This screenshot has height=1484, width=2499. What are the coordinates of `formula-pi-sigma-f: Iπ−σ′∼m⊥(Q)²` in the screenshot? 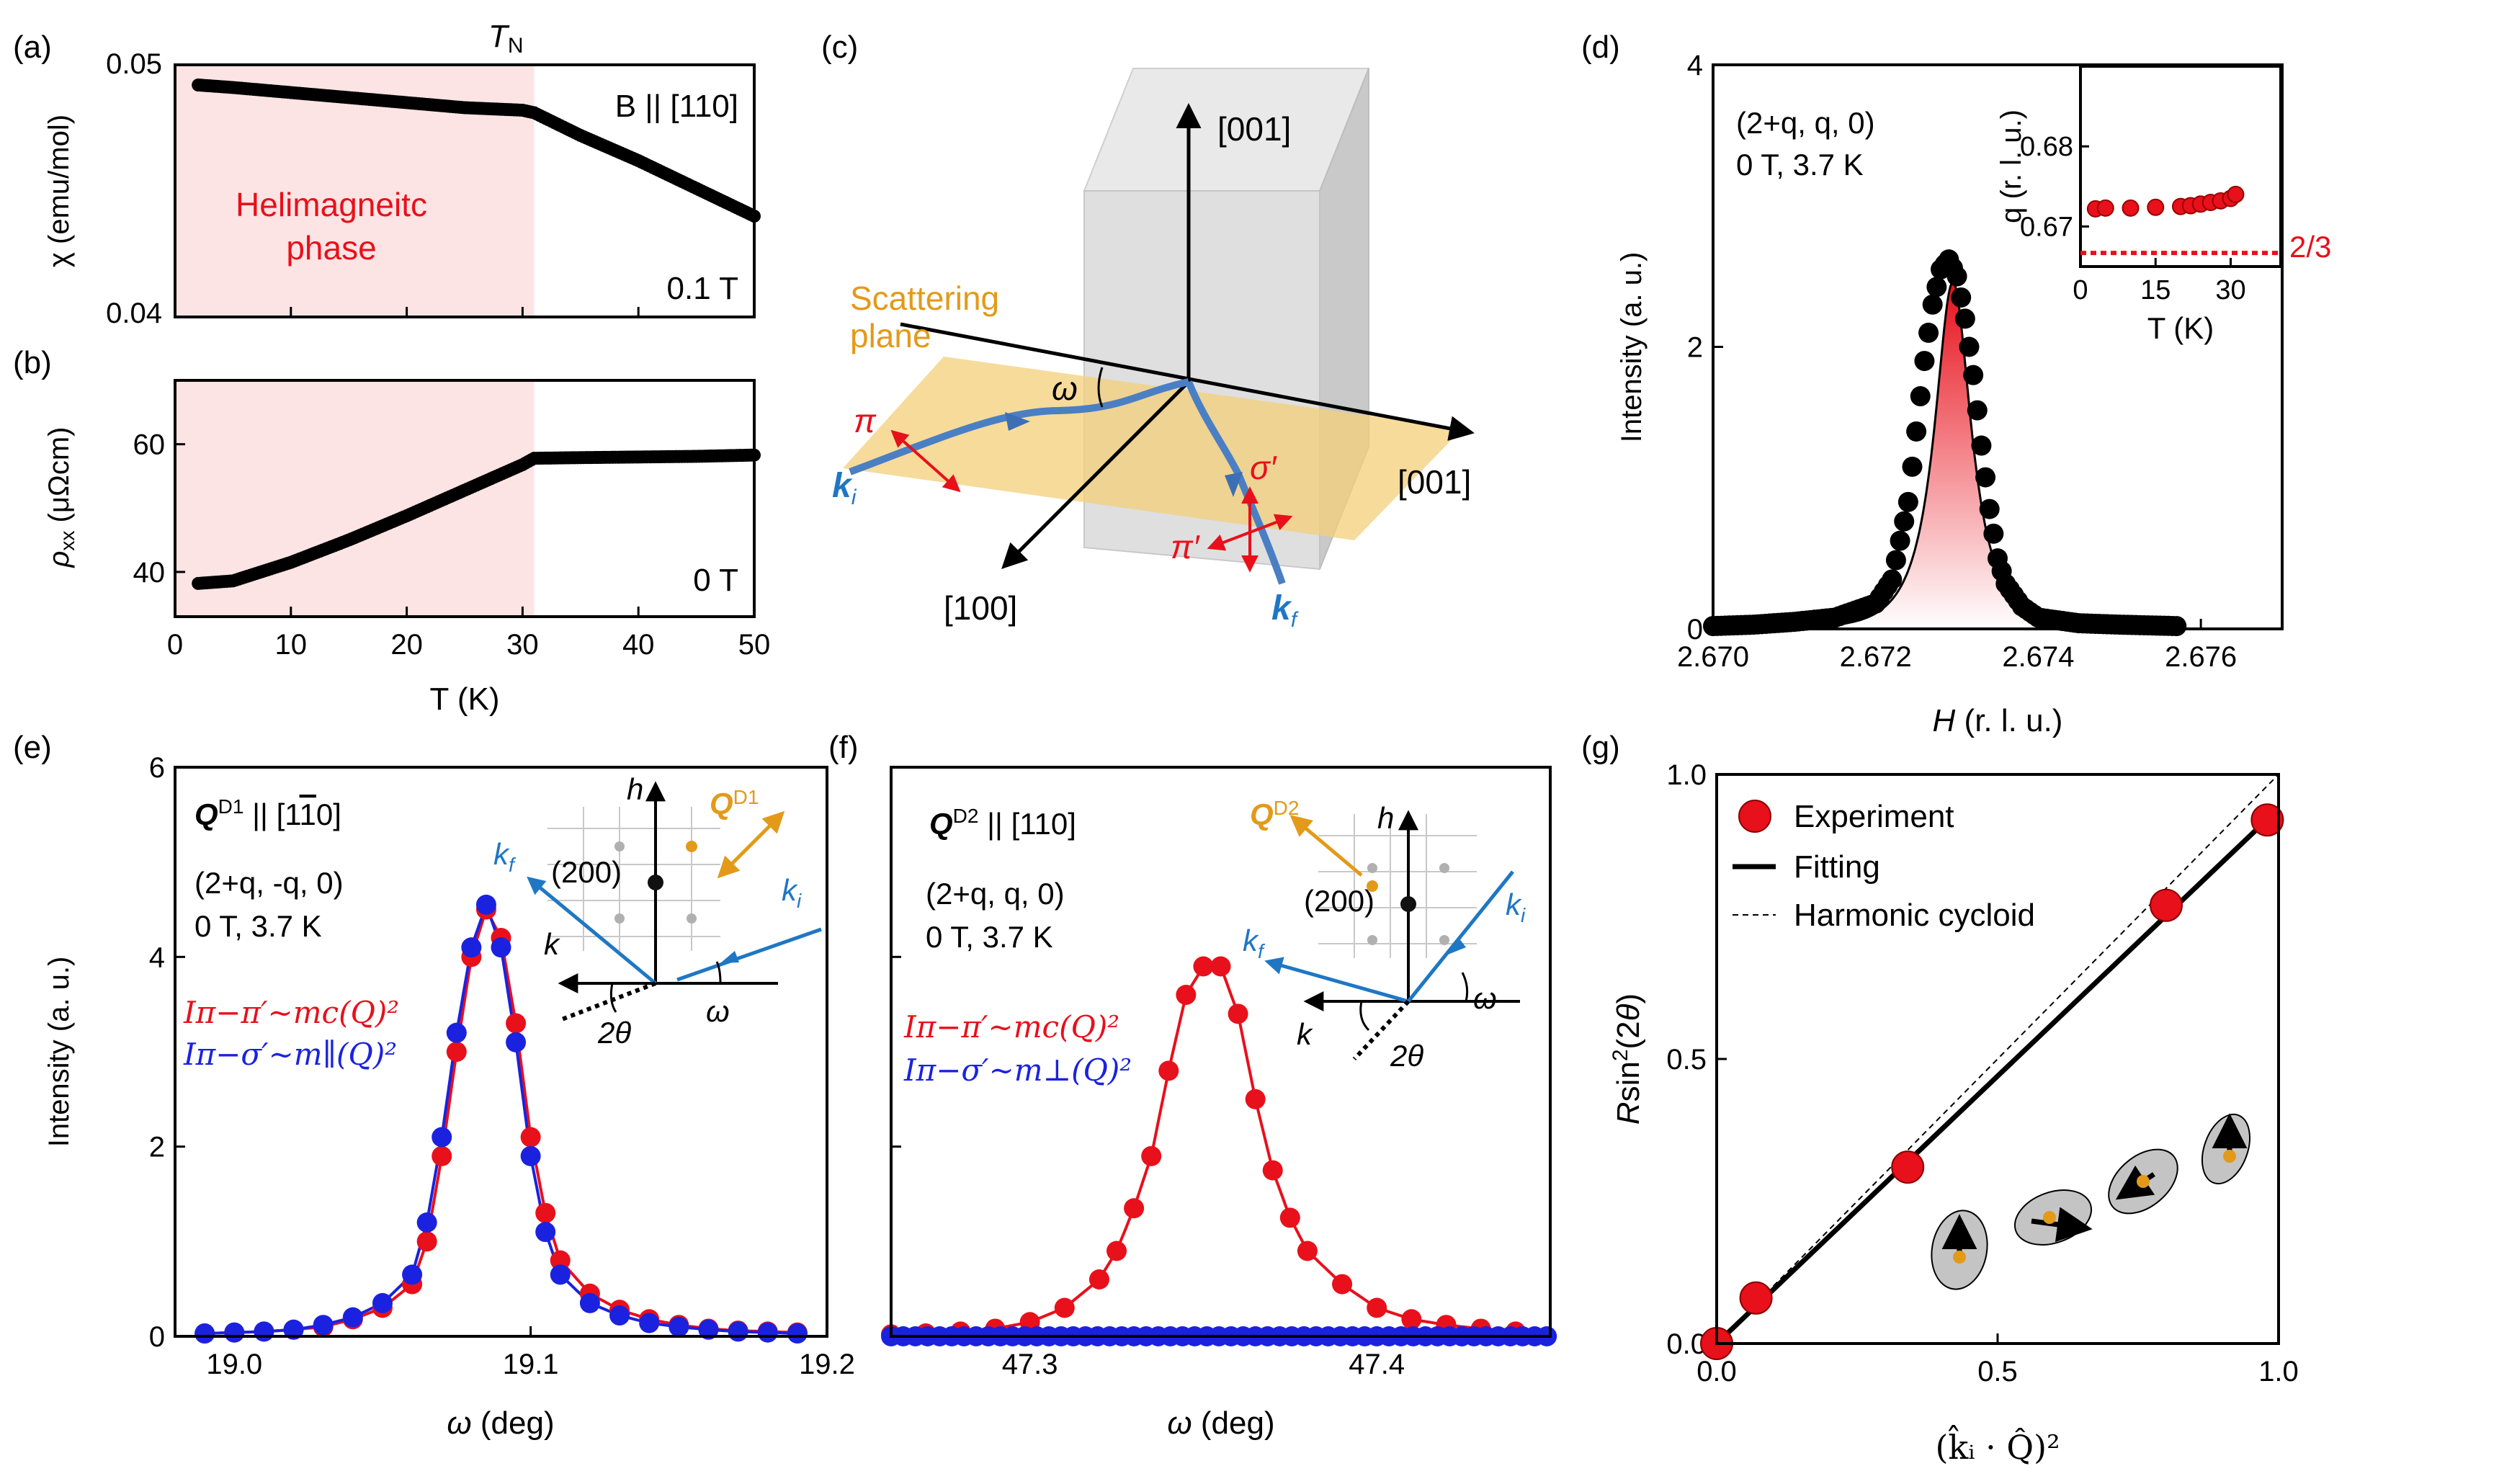 It's located at (1017, 1070).